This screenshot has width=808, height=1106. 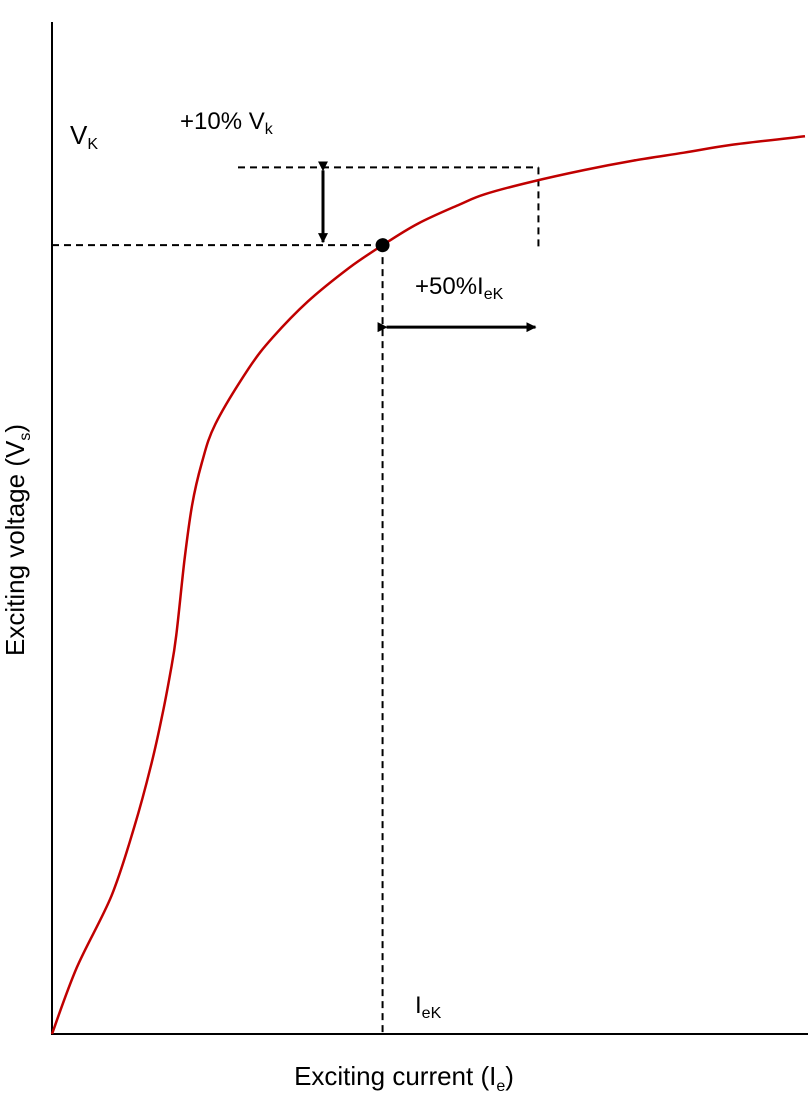 I want to click on y-axis-label-sub: s, so click(x=25, y=437).